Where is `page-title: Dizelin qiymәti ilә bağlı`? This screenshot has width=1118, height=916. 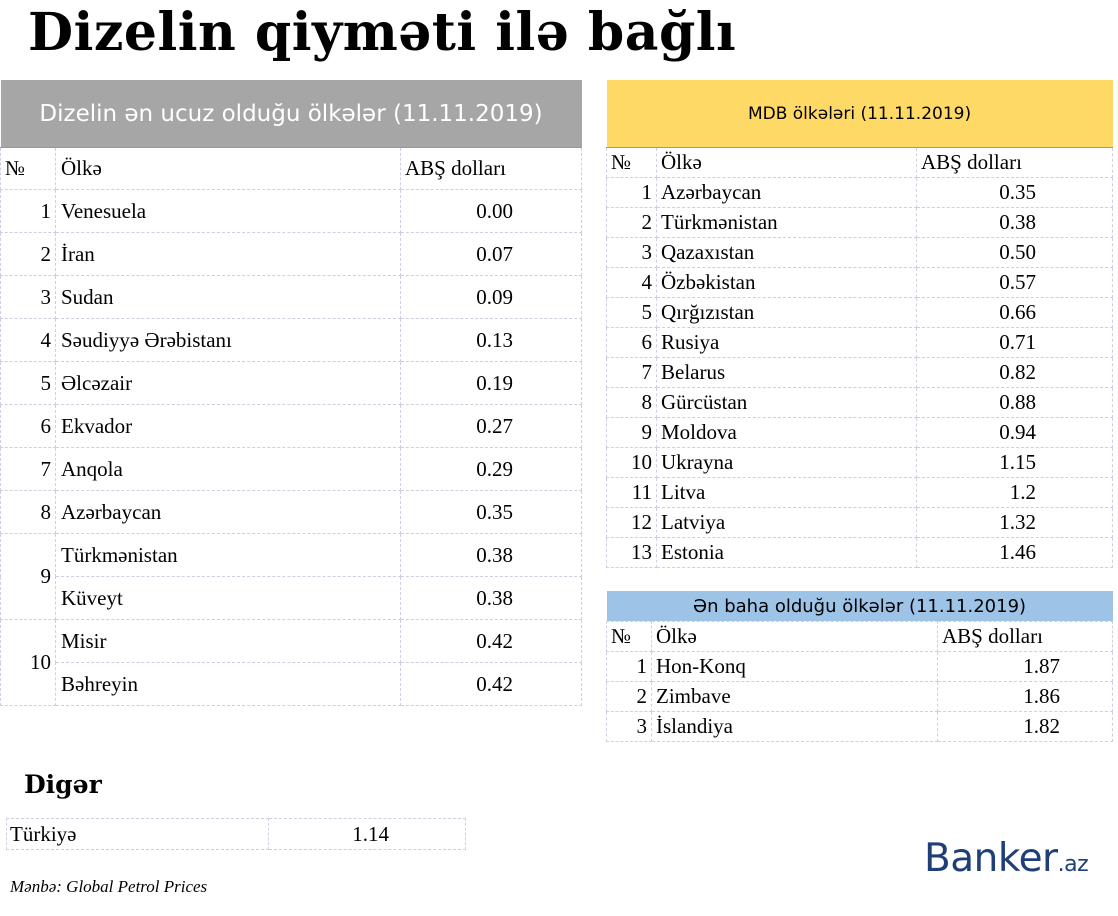
page-title: Dizelin qiymәti ilә bağlı is located at coordinates (382, 32).